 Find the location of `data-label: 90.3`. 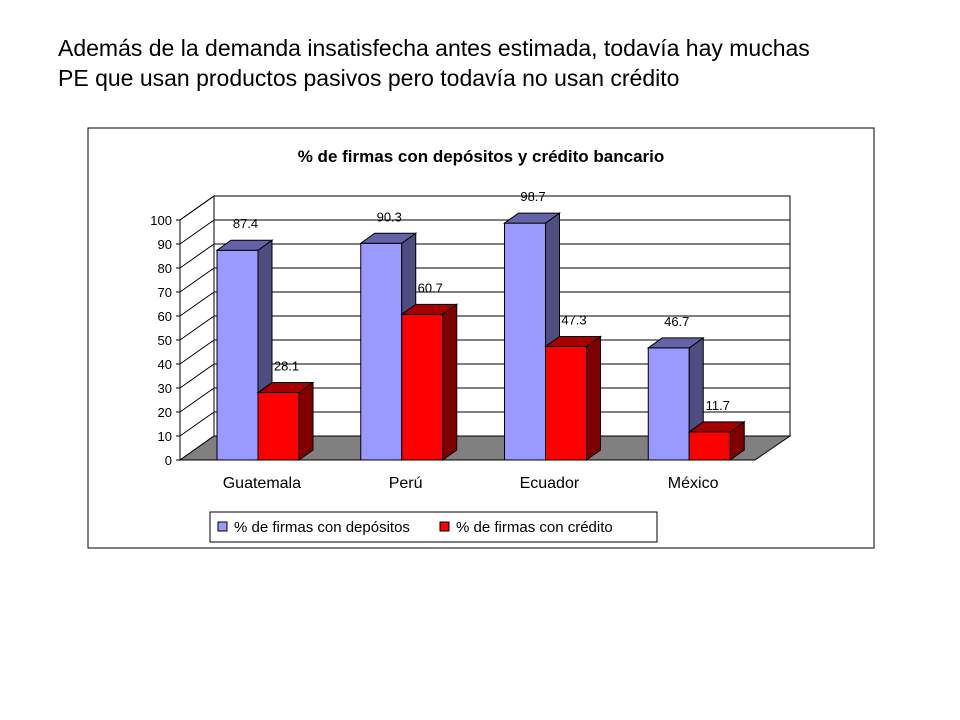

data-label: 90.3 is located at coordinates (389, 216).